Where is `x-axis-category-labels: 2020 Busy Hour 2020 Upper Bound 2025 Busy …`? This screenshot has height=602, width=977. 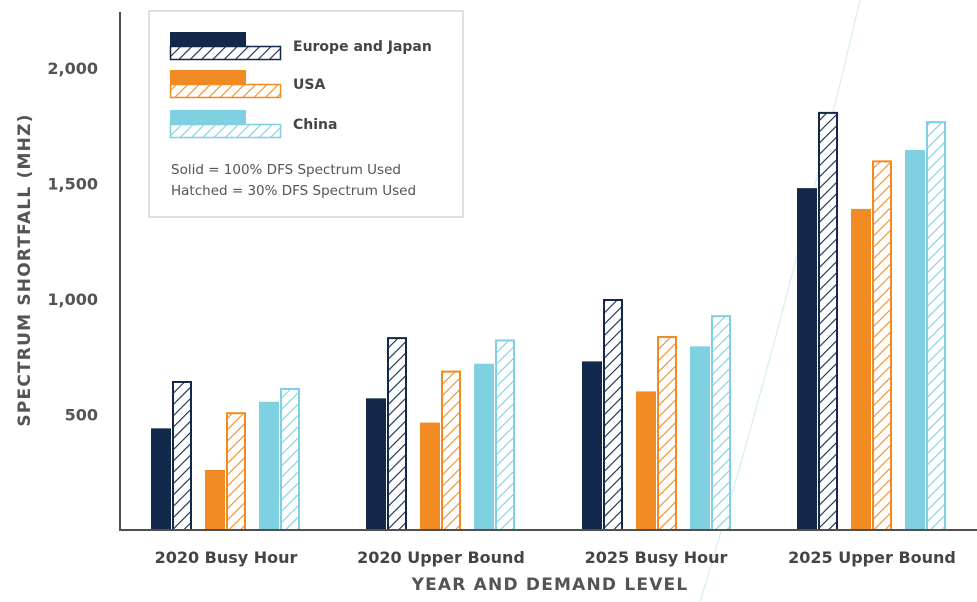
x-axis-category-labels: 2020 Busy Hour 2020 Upper Bound 2025 Busy … is located at coordinates (555, 557).